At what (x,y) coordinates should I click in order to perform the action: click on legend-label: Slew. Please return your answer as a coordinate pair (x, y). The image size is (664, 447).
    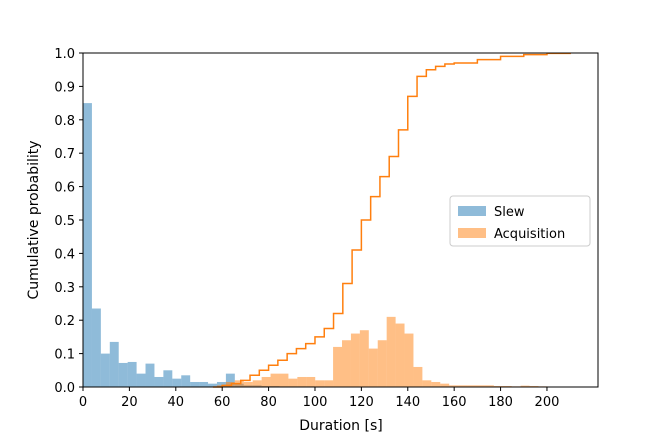
    Looking at the image, I should click on (509, 212).